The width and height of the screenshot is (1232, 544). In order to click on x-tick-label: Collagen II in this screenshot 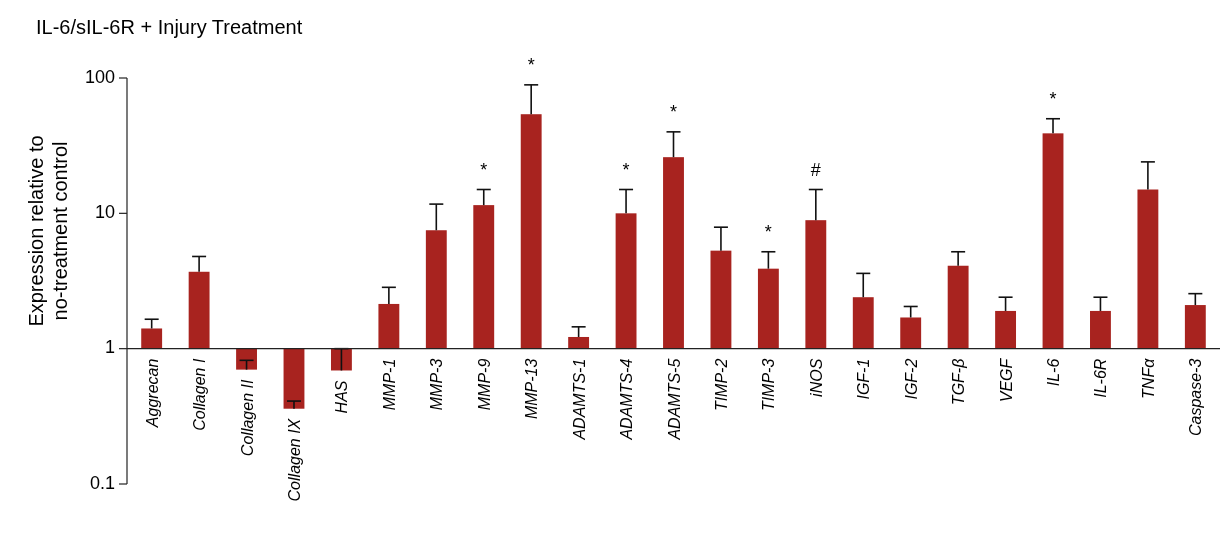, I will do `click(247, 418)`.